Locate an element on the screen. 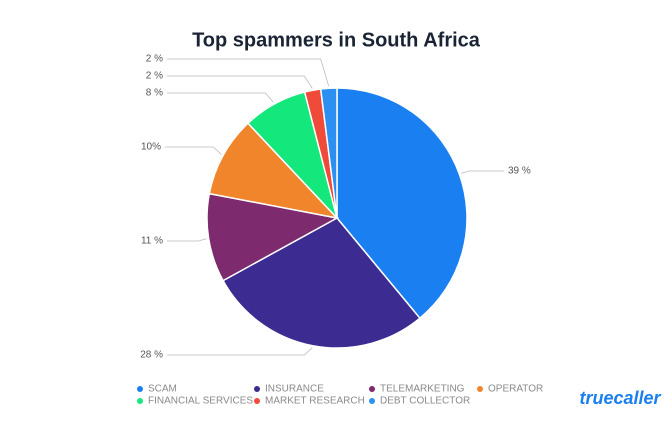  data-label: 28 % is located at coordinates (151, 355).